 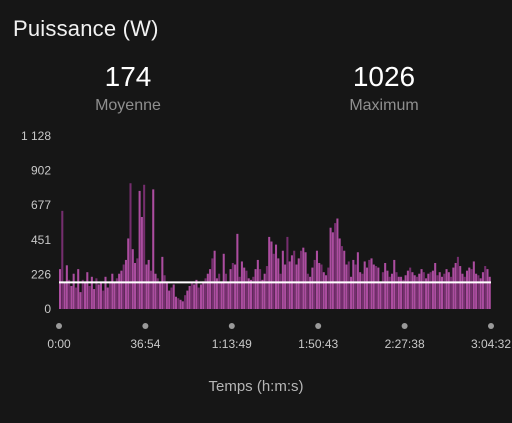 I want to click on maximum-value: 1026, so click(x=384, y=76).